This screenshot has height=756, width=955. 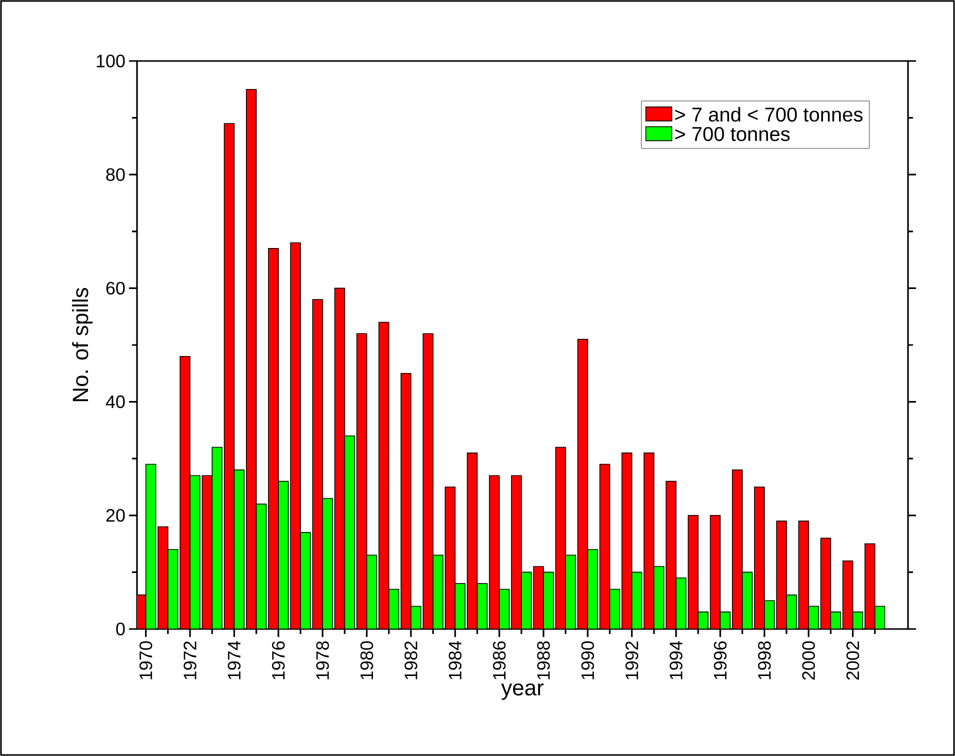 What do you see at coordinates (367, 660) in the screenshot?
I see `x-tick-label: 1980` at bounding box center [367, 660].